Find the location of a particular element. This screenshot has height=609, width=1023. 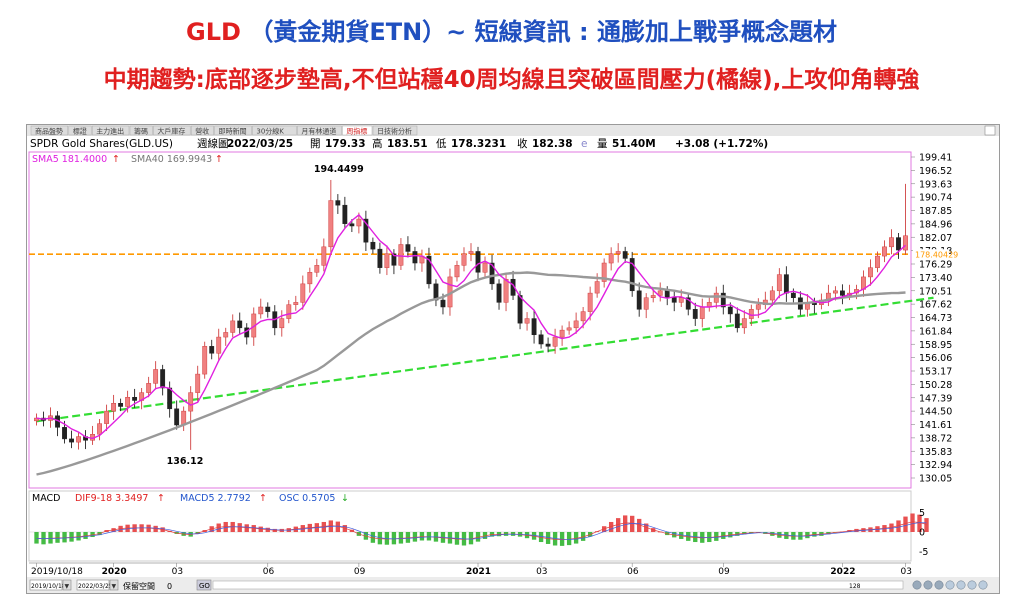

toolbar-tab-label: 即時新聞 is located at coordinates (233, 131).